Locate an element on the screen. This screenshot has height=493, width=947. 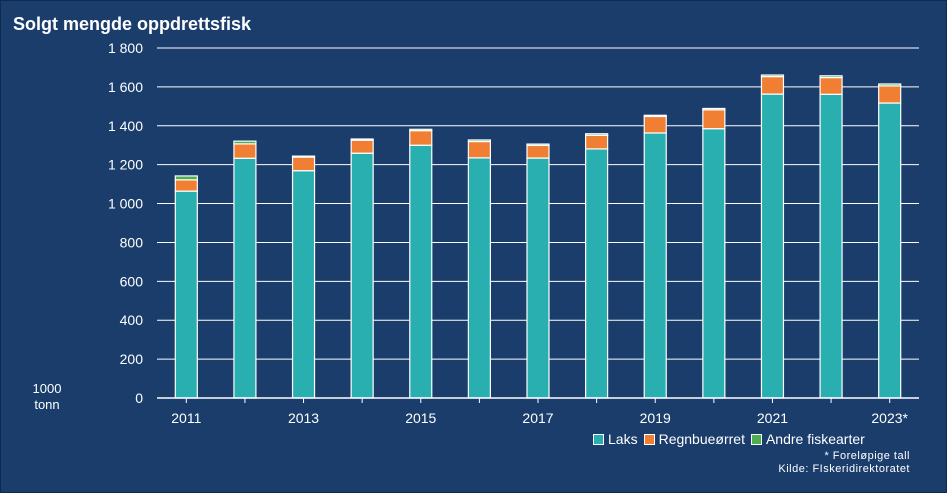
legend-item-laks: Laks is located at coordinates (615, 439).